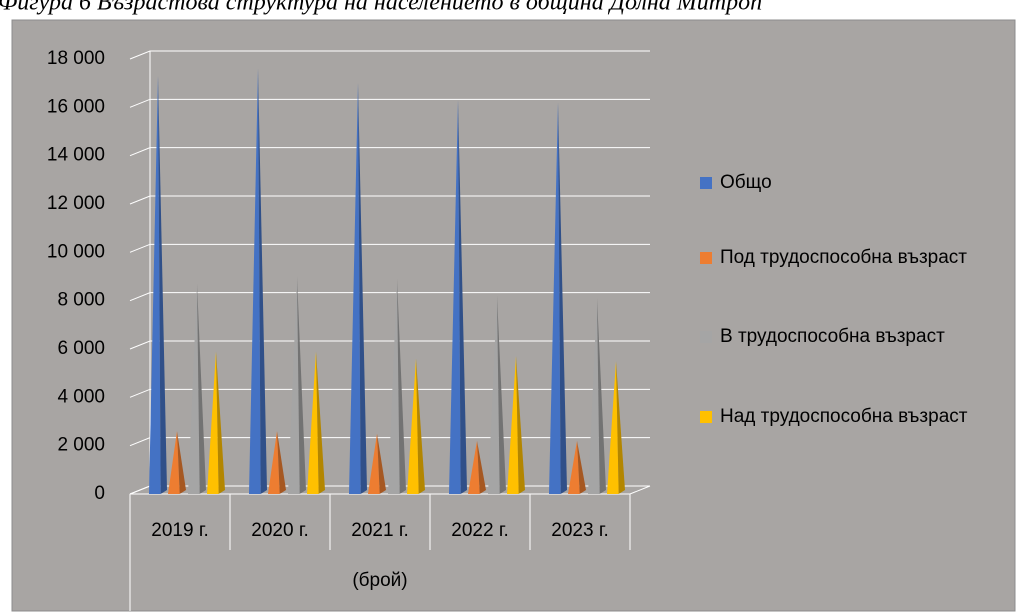 Image resolution: width=1016 pixels, height=612 pixels. Describe the element at coordinates (746, 182) in the screenshot. I see `legend-label: Общо` at that location.